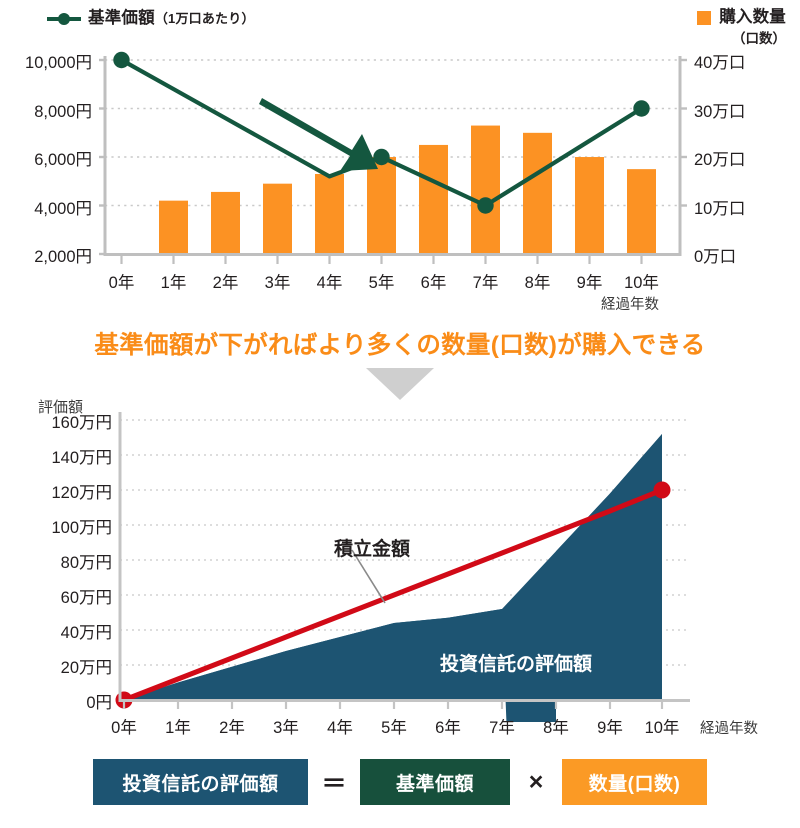 The height and width of the screenshot is (828, 800). Describe the element at coordinates (610, 728) in the screenshot. I see `chart2-xlabel-9: 9年` at that location.